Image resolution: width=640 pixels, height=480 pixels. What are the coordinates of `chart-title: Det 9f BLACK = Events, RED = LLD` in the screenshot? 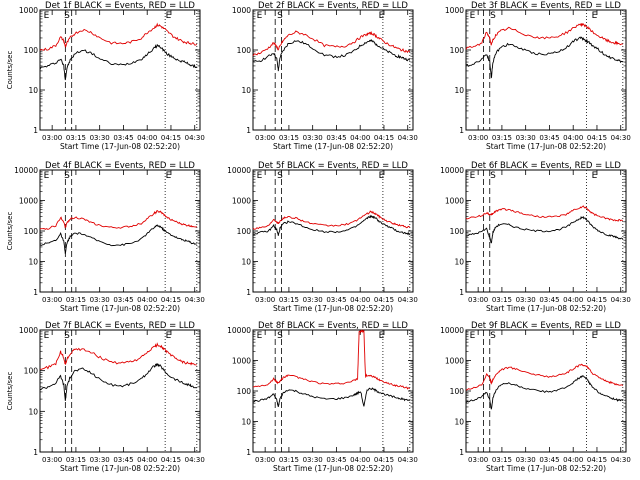 It's located at (546, 326).